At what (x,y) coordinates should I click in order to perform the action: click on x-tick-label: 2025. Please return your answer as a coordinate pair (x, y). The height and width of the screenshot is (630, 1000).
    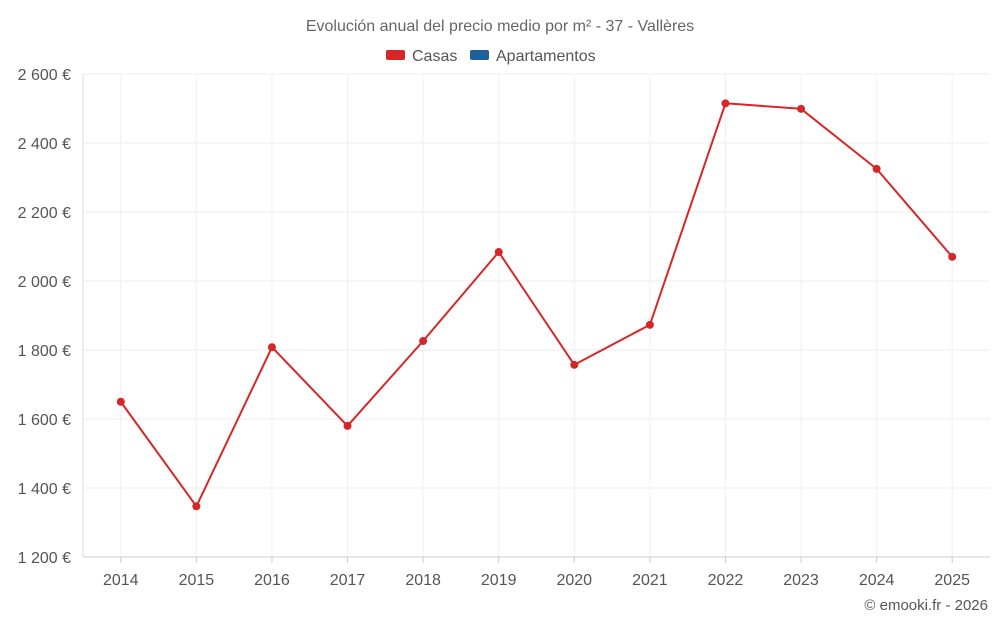
    Looking at the image, I should click on (952, 580).